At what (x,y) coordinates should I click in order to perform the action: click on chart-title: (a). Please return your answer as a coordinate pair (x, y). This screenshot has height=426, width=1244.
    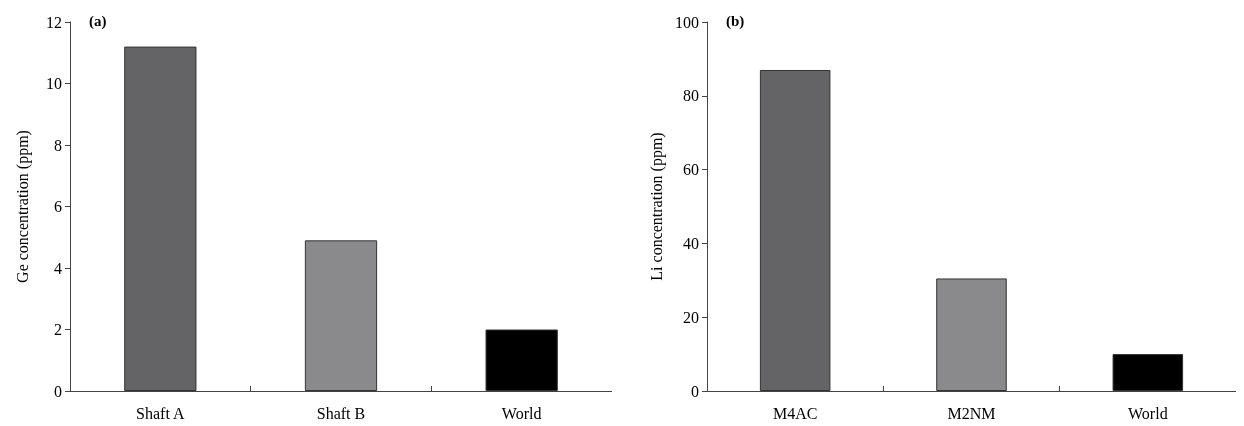
    Looking at the image, I should click on (98, 21).